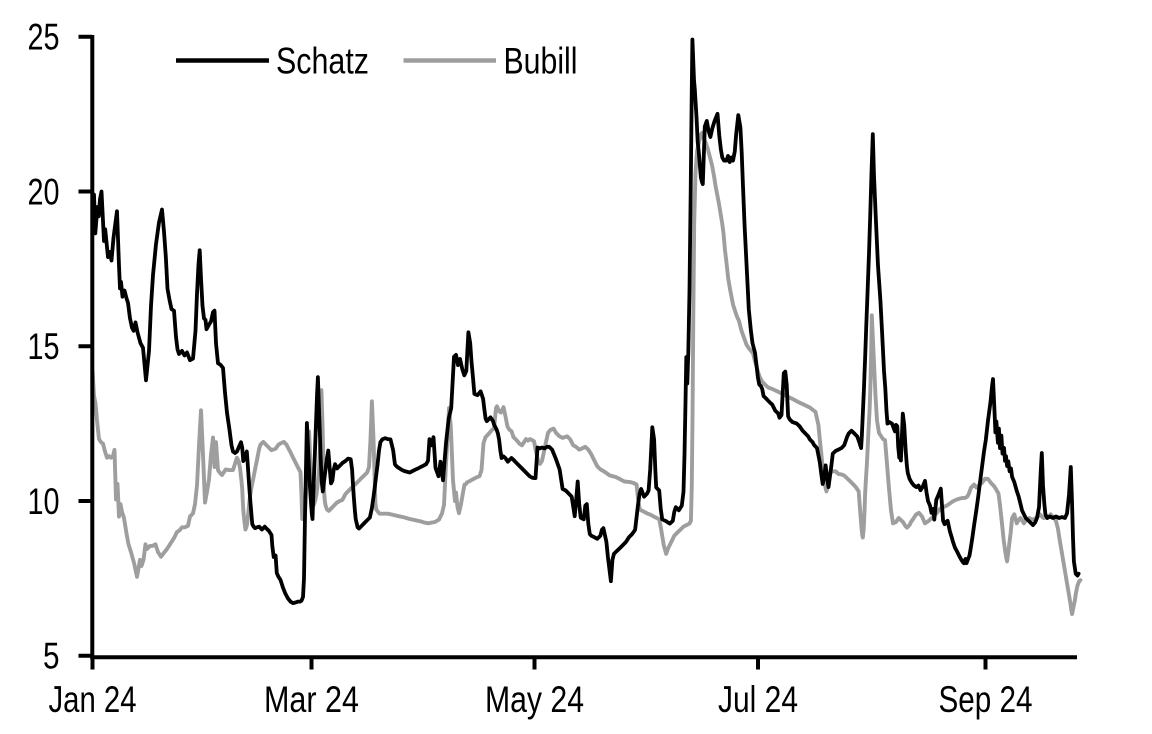 This screenshot has height=734, width=1152. Describe the element at coordinates (44, 346) in the screenshot. I see `svg-text: 15` at that location.